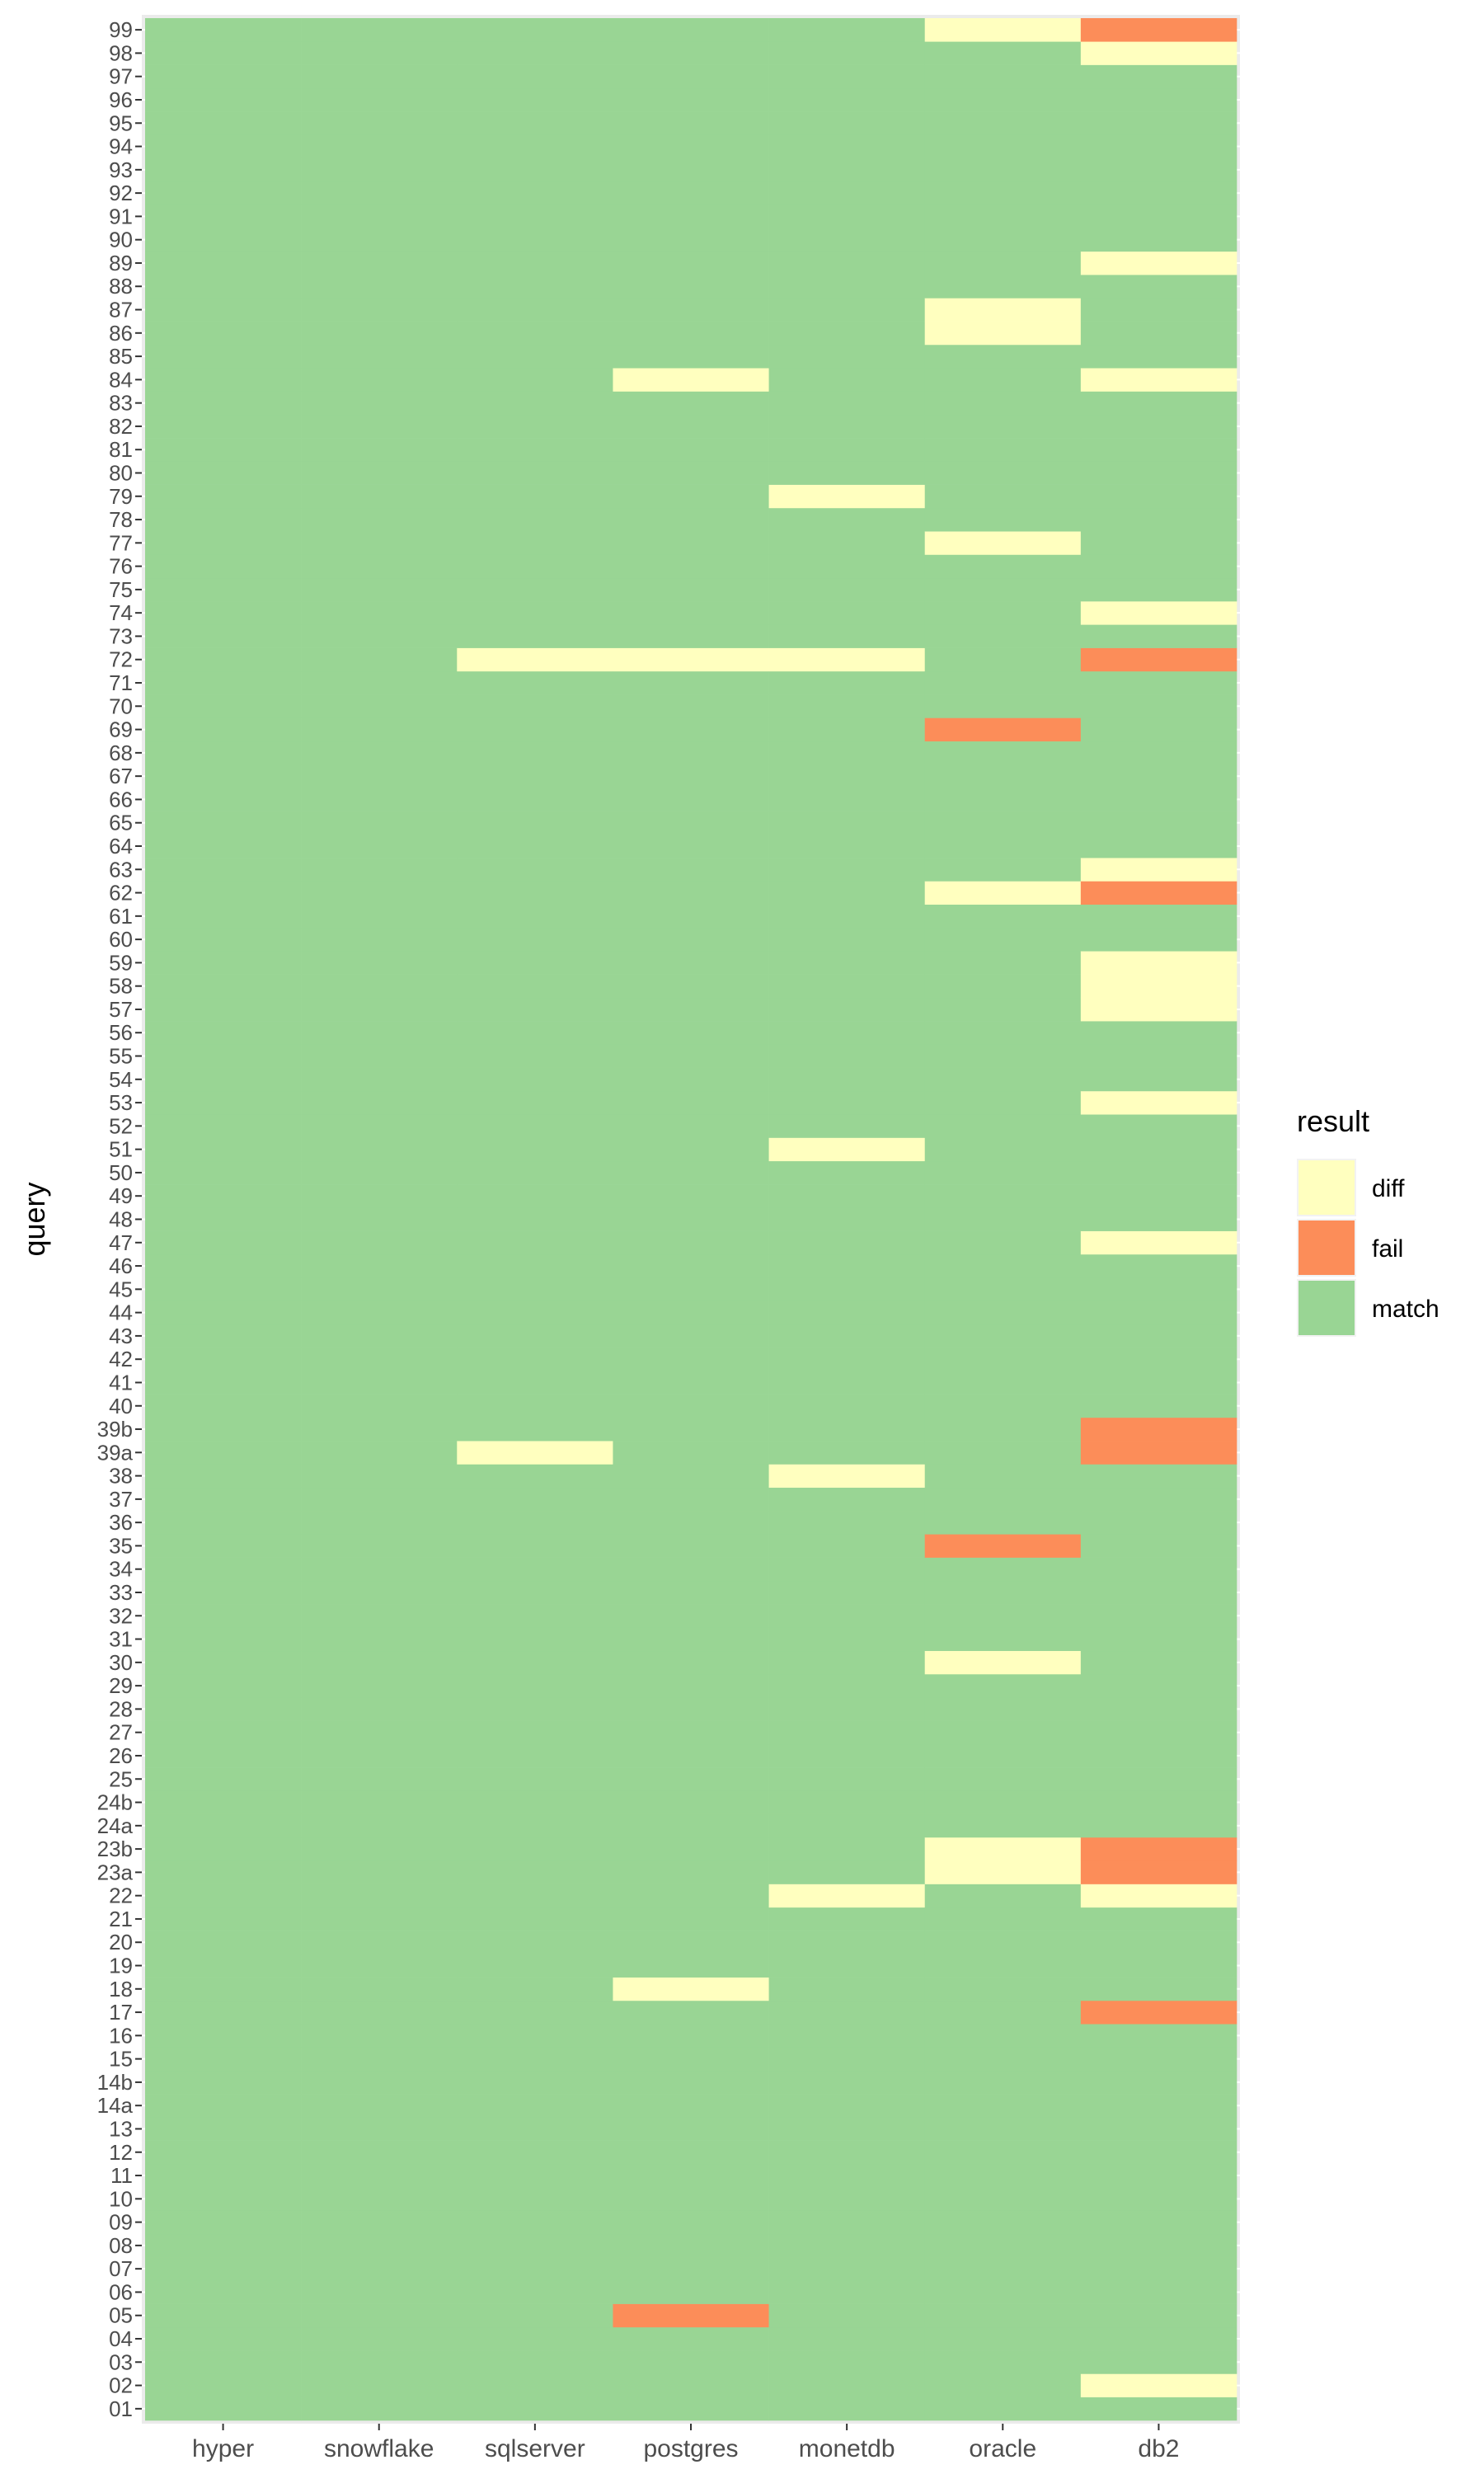 The image size is (1484, 2474). I want to click on tile-postgres-43-match, so click(691, 1336).